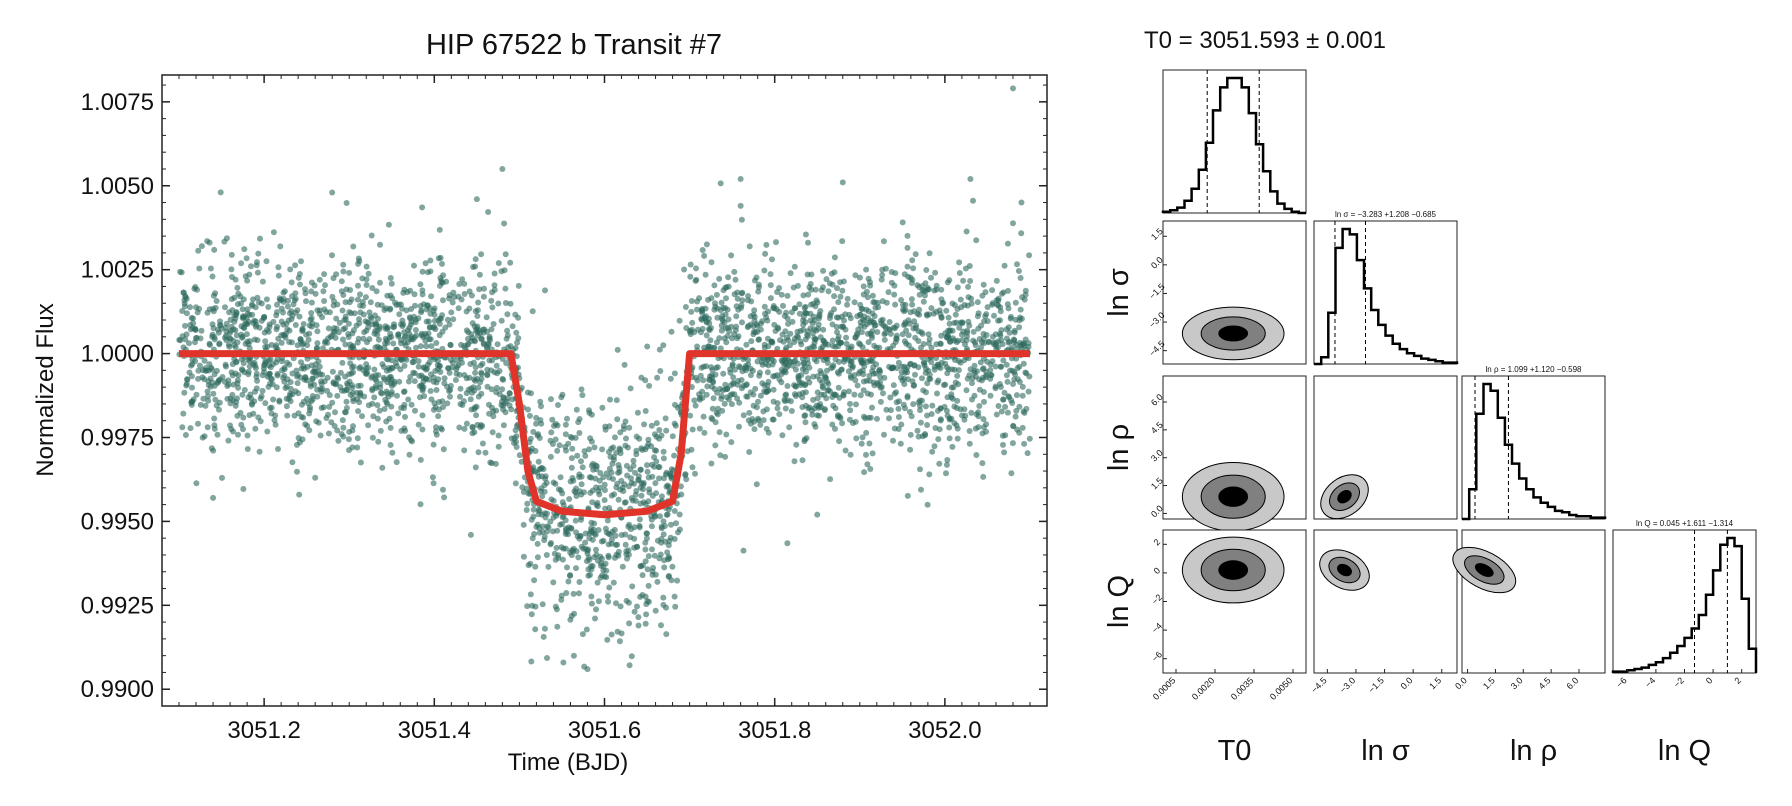  Describe the element at coordinates (117, 605) in the screenshot. I see `y-tick-label: 0.9925` at that location.